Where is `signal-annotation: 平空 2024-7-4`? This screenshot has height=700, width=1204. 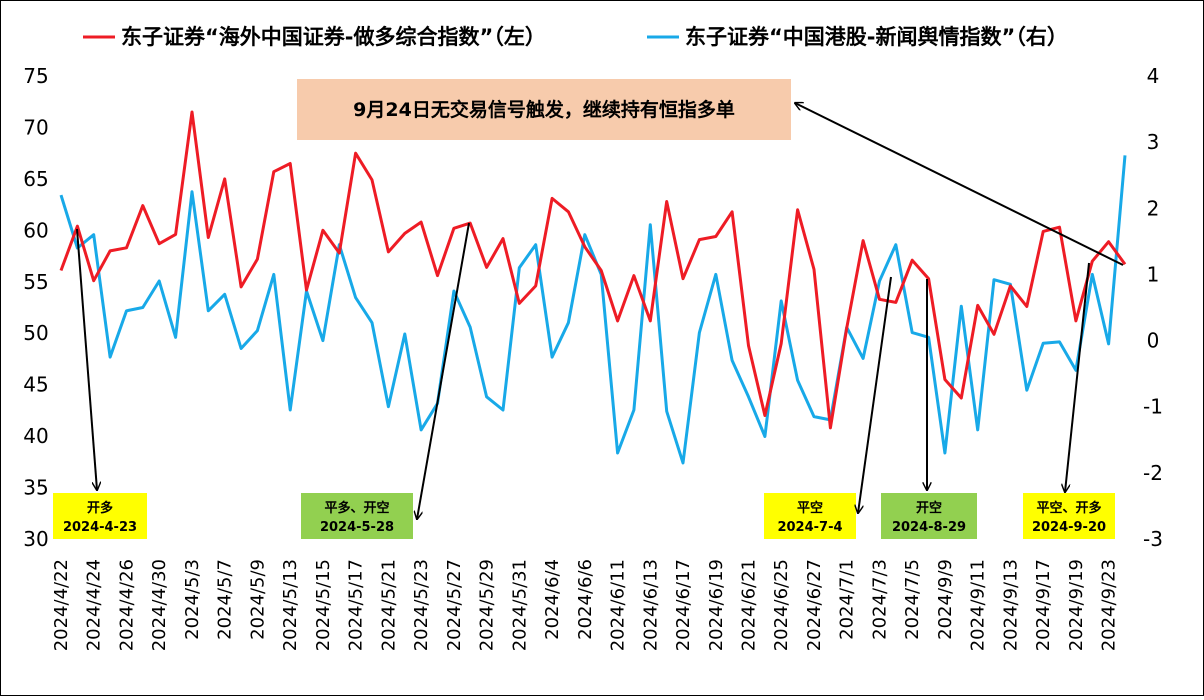
signal-annotation: 平空 2024-7-4 is located at coordinates (828, 407).